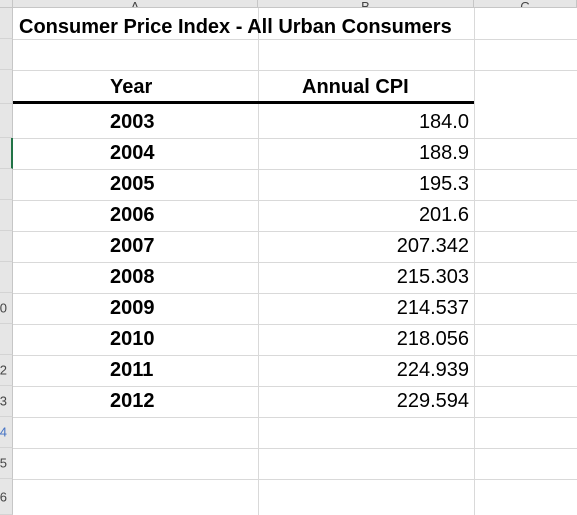  What do you see at coordinates (132, 277) in the screenshot?
I see `cell-year: 2008` at bounding box center [132, 277].